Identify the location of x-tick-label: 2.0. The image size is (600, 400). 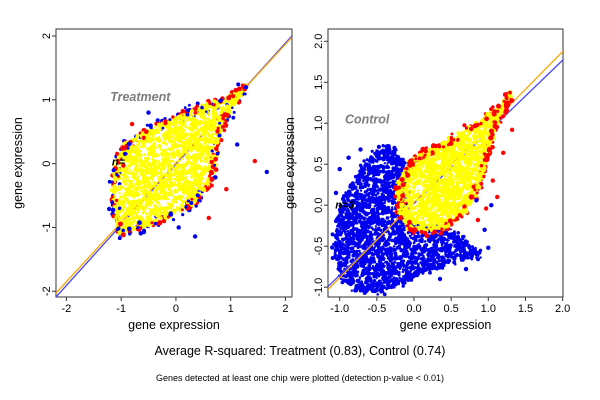
(562, 309).